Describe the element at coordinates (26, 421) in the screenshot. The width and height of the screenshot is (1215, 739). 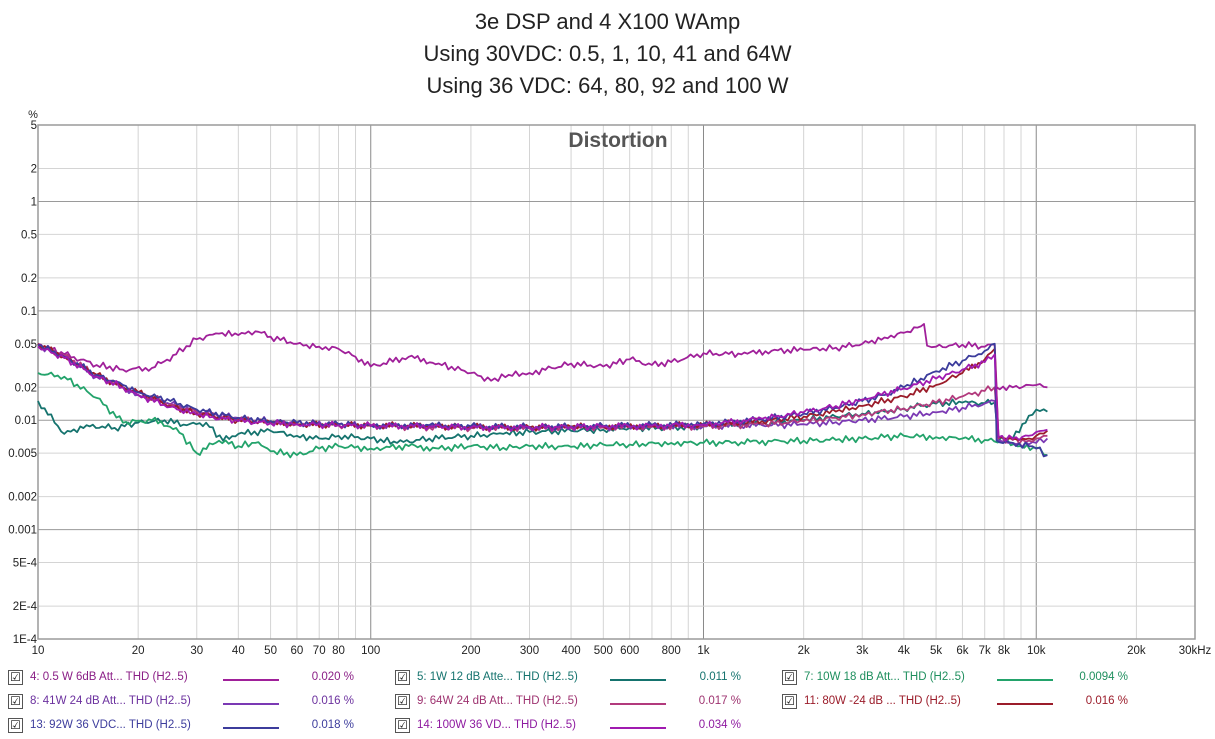
I see `y-tick-label: 0.01` at that location.